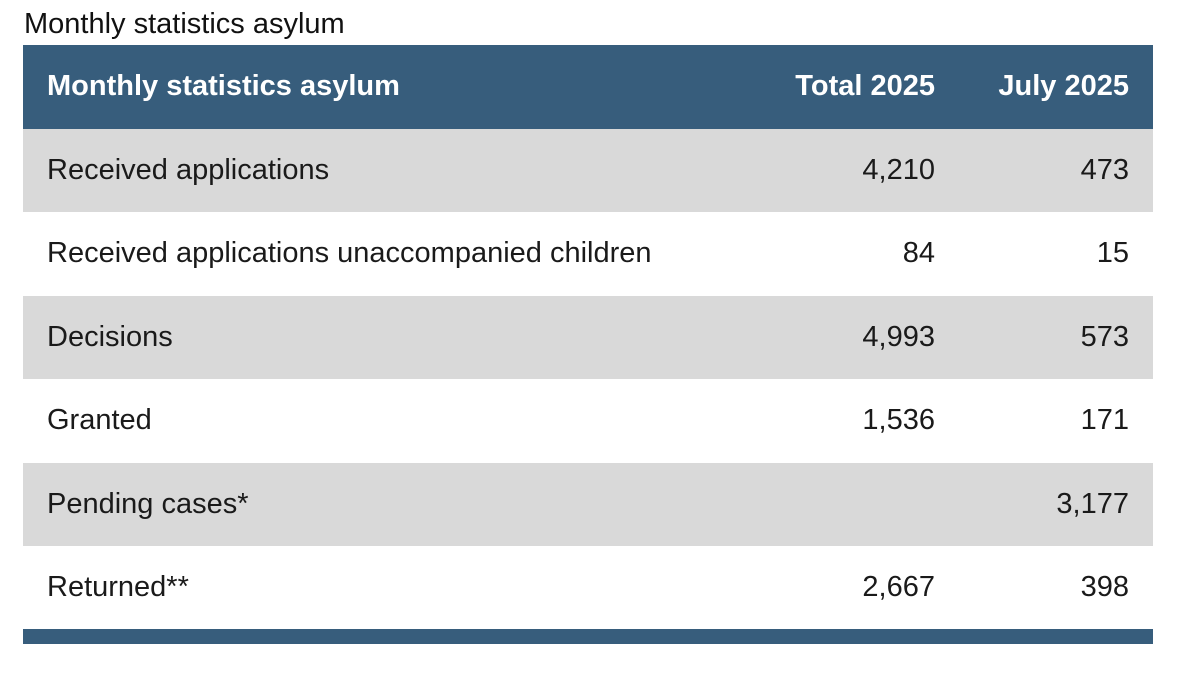 The width and height of the screenshot is (1200, 685). I want to click on table-row-decisions: Decisions 4,993 573, so click(588, 337).